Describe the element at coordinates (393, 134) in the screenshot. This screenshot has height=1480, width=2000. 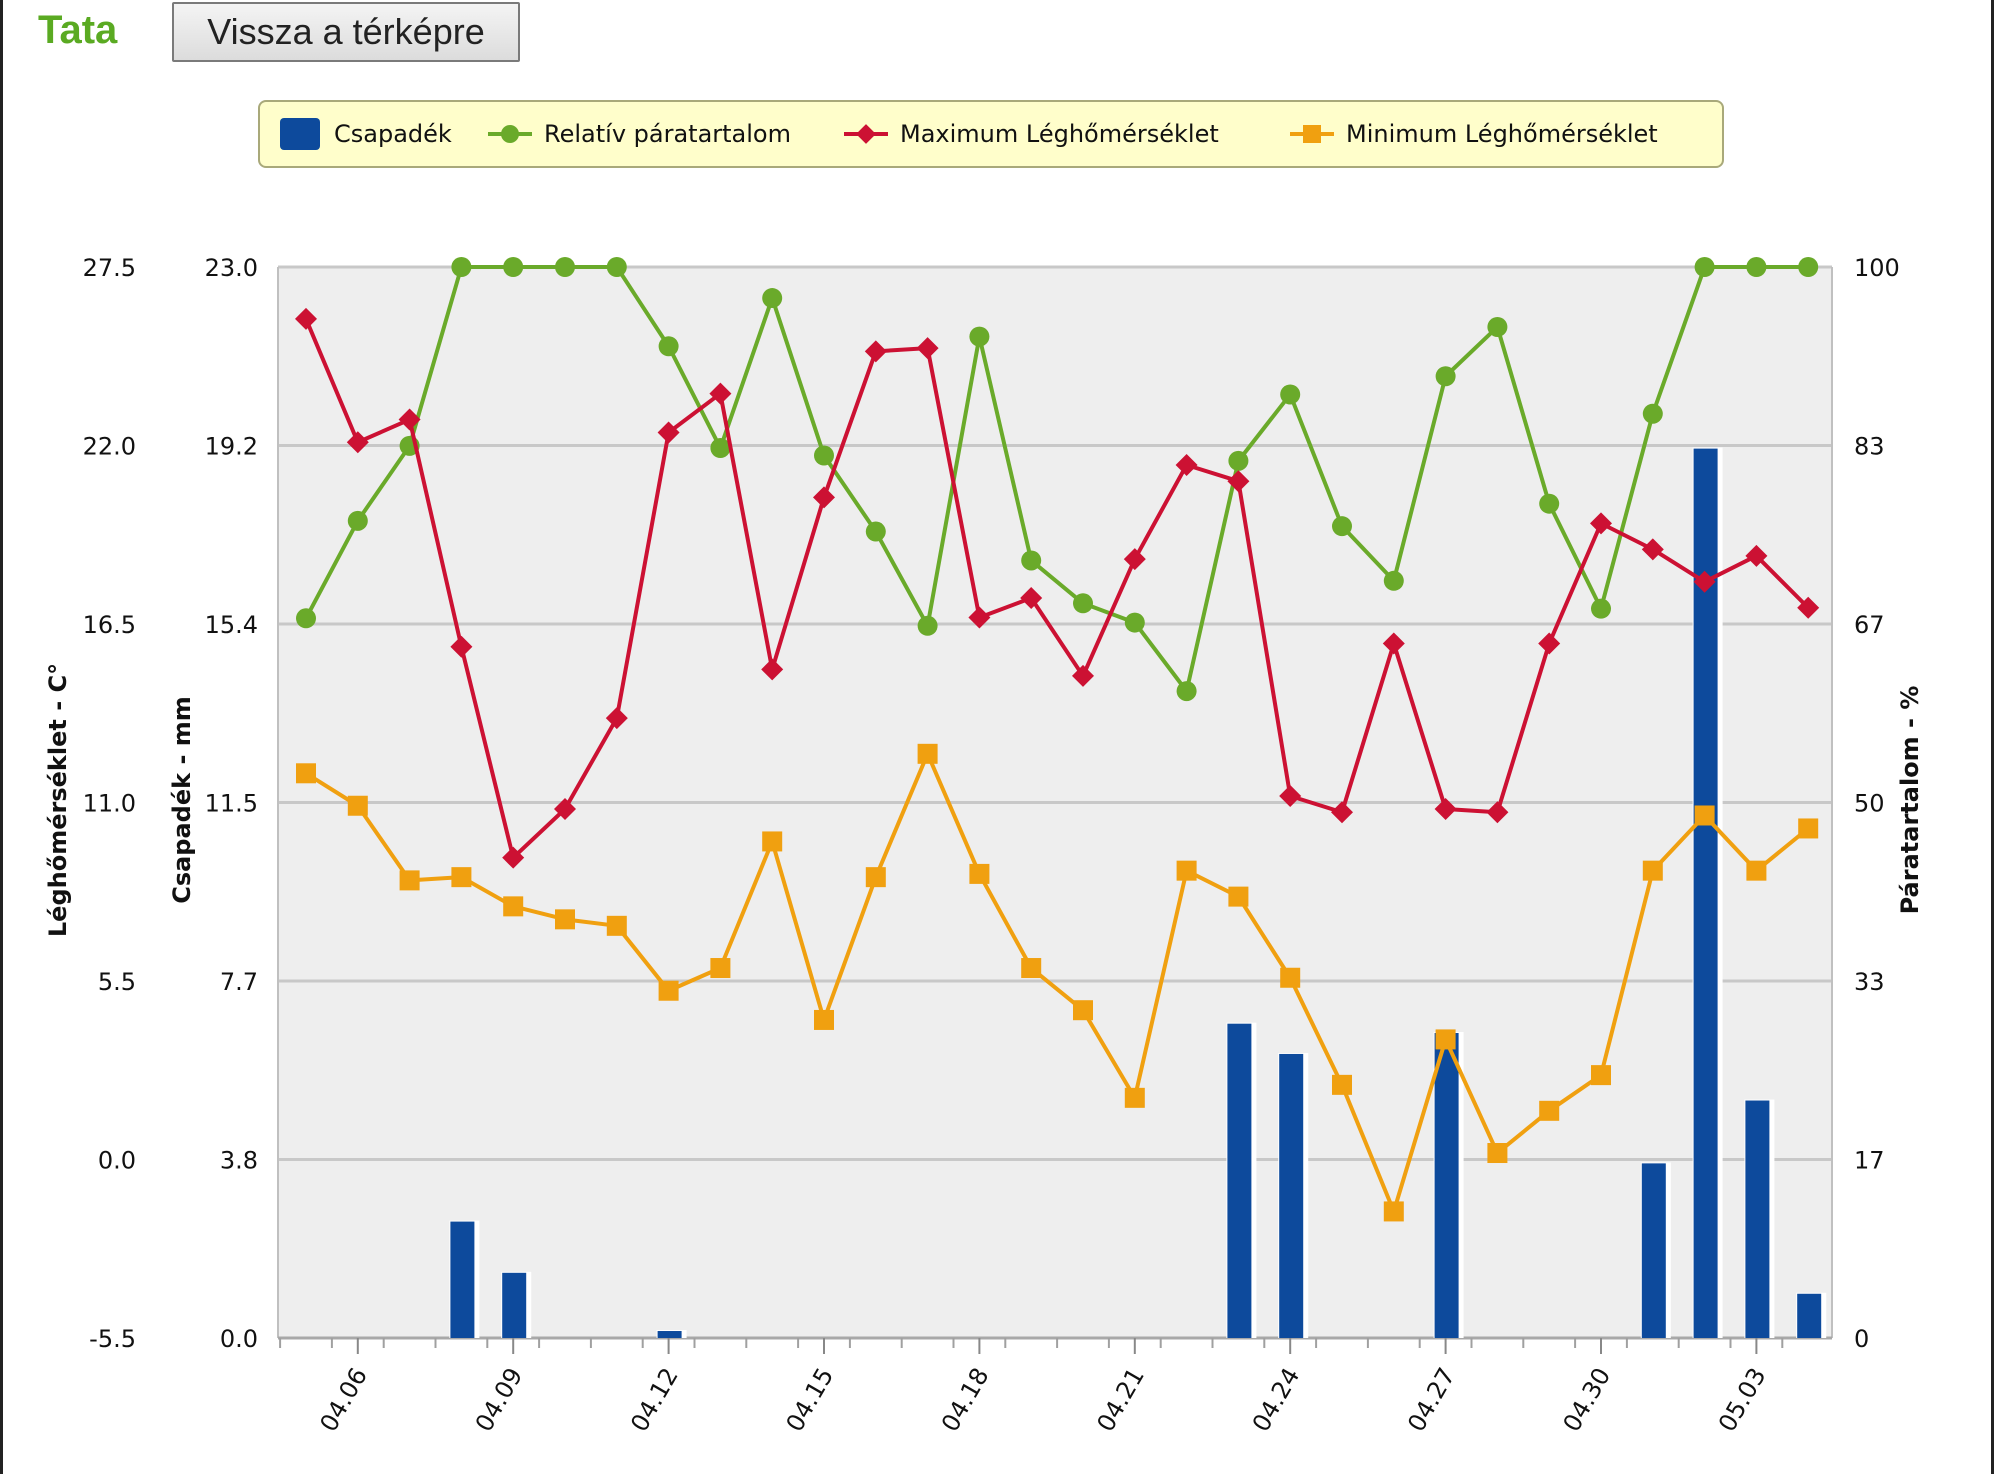
I see `legend-label-precip: Csapadék` at that location.